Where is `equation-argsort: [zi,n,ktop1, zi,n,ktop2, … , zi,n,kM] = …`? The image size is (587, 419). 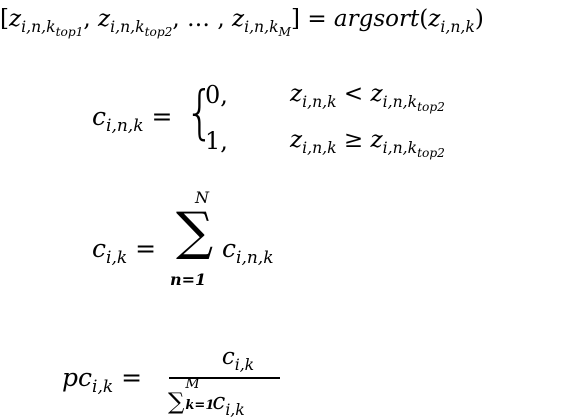
equation-argsort: [zi,n,ktop1, zi,n,ktop2, … , zi,n,kM] = … is located at coordinates (242, 22).